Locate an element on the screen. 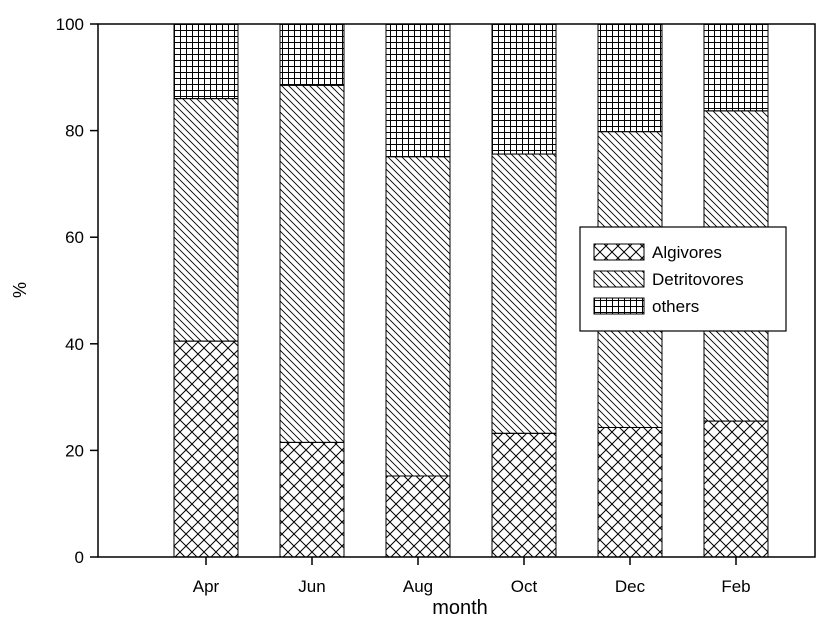 This screenshot has width=828, height=629. bar-apr-detritovores is located at coordinates (206, 220).